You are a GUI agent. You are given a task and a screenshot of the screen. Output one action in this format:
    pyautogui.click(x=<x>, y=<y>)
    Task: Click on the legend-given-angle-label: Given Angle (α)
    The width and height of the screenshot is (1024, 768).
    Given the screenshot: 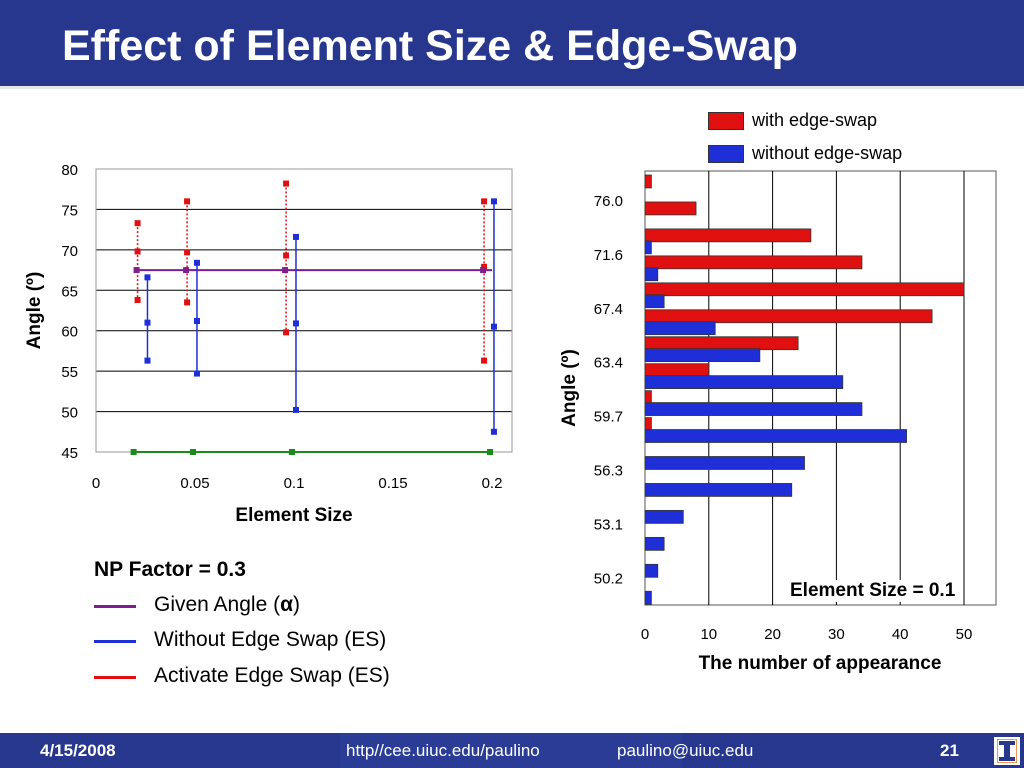 What is the action you would take?
    pyautogui.click(x=227, y=604)
    